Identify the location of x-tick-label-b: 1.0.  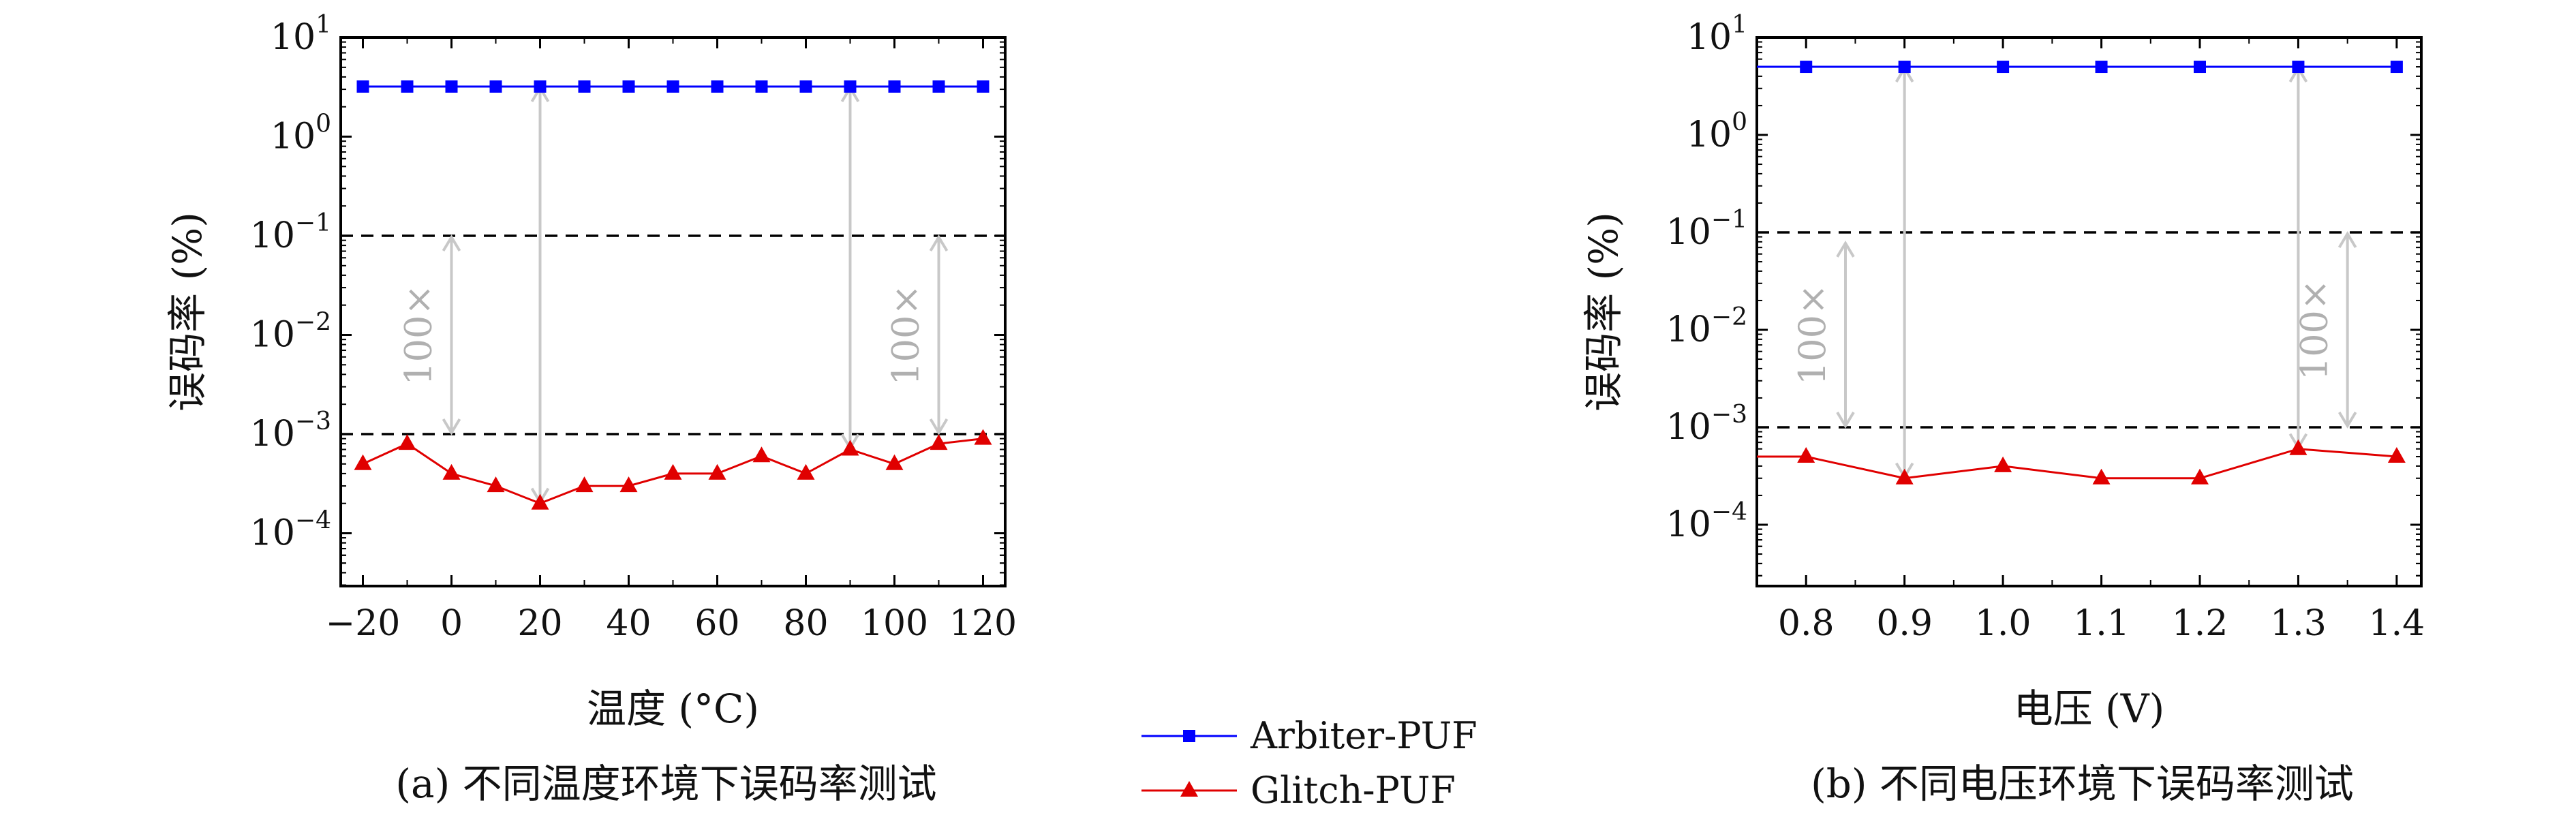
(2003, 624).